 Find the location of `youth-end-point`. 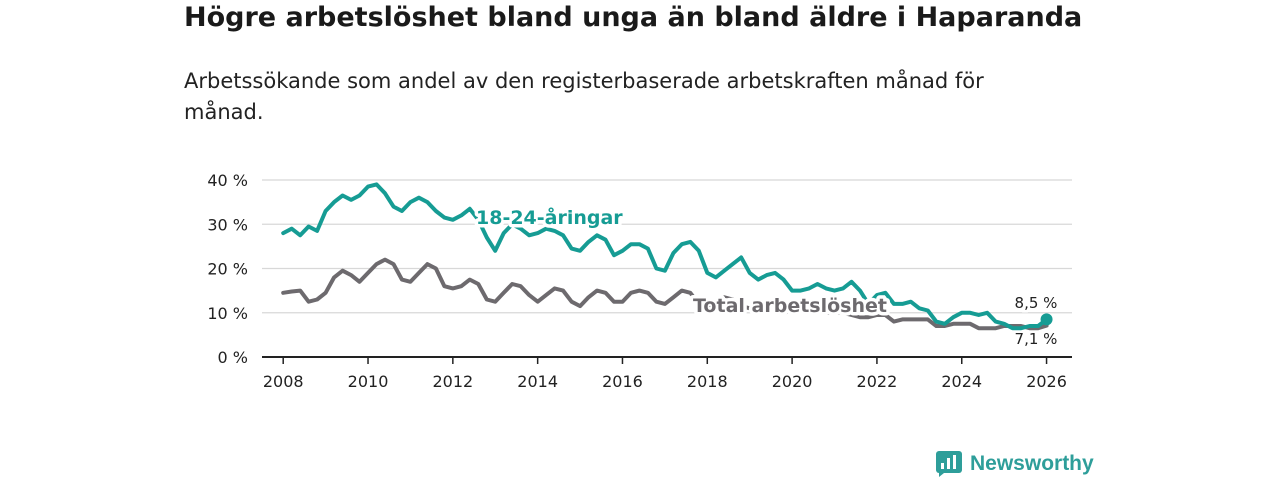

youth-end-point is located at coordinates (1046, 319).